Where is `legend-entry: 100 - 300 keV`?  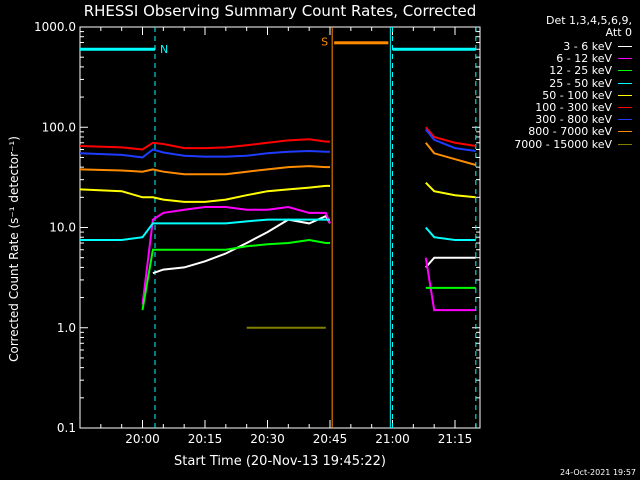
legend-entry: 100 - 300 keV is located at coordinates (583, 107).